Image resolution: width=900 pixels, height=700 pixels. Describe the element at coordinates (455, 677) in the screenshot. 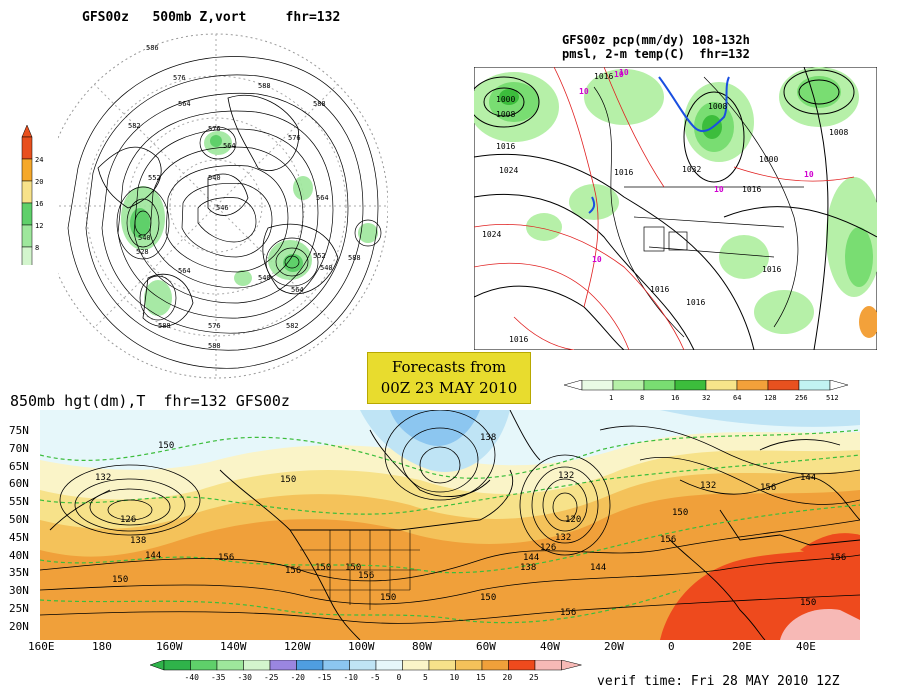

I see `colorbar-tick-label: 10` at that location.